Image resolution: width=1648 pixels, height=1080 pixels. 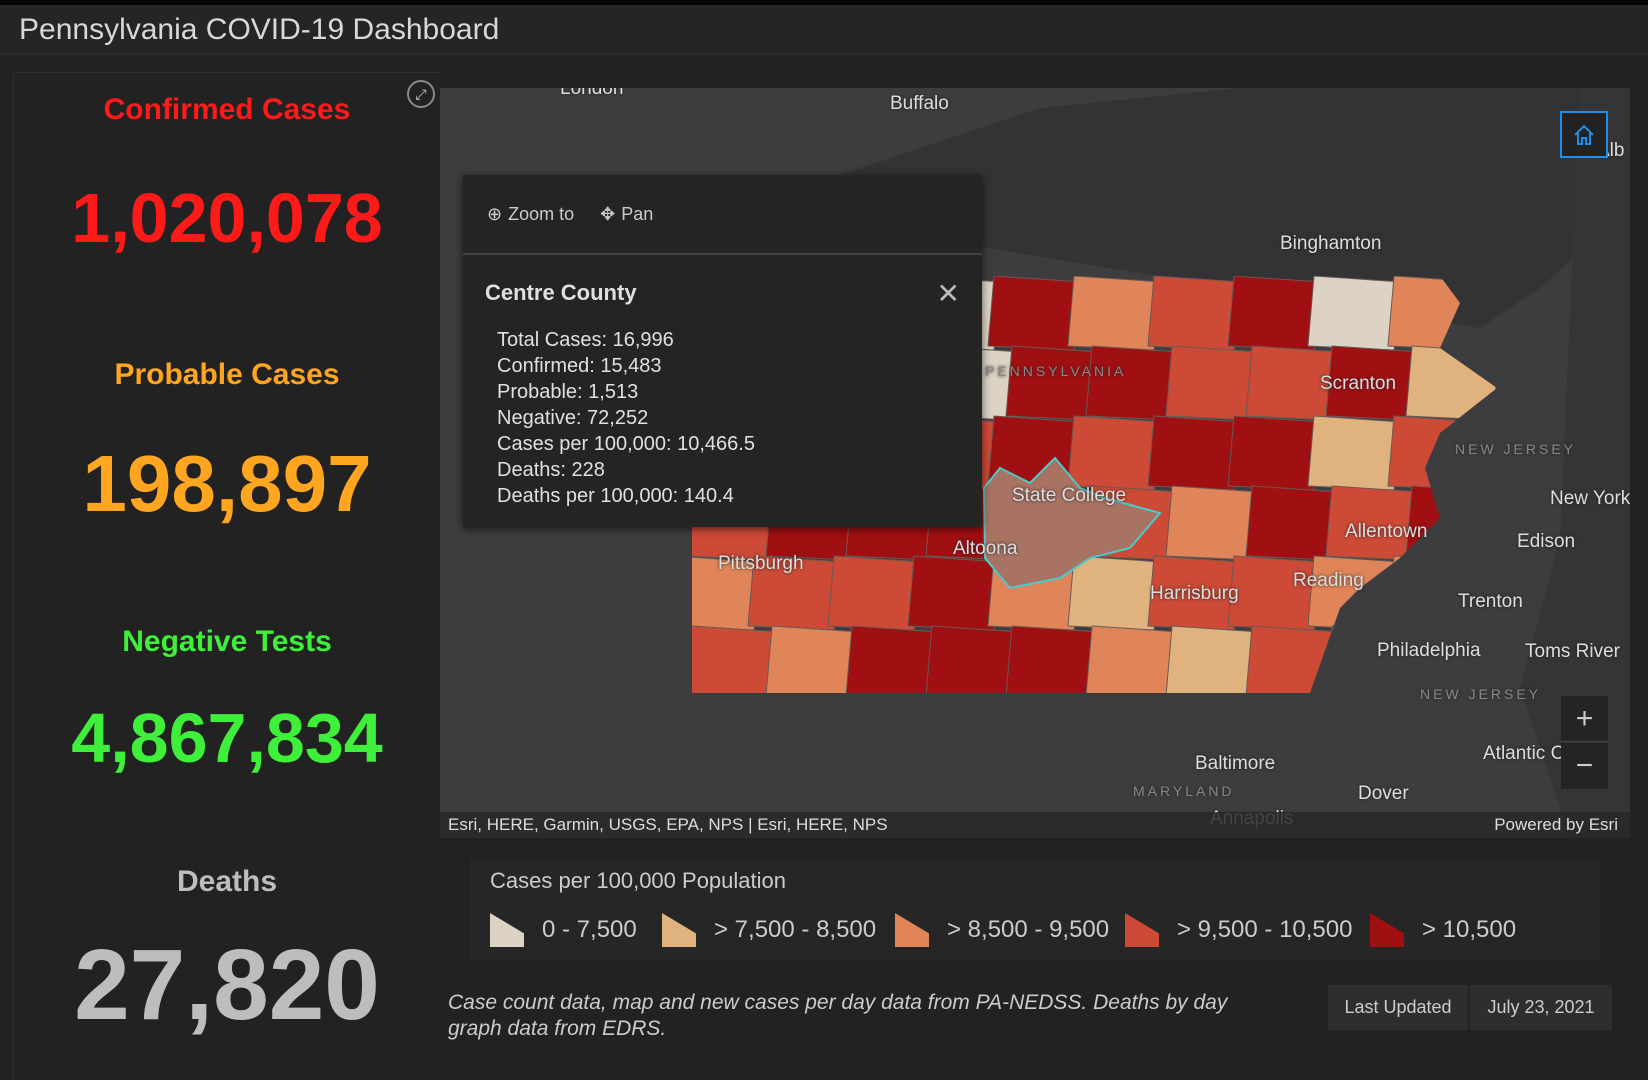 What do you see at coordinates (561, 292) in the screenshot?
I see `popup-title: Centre County` at bounding box center [561, 292].